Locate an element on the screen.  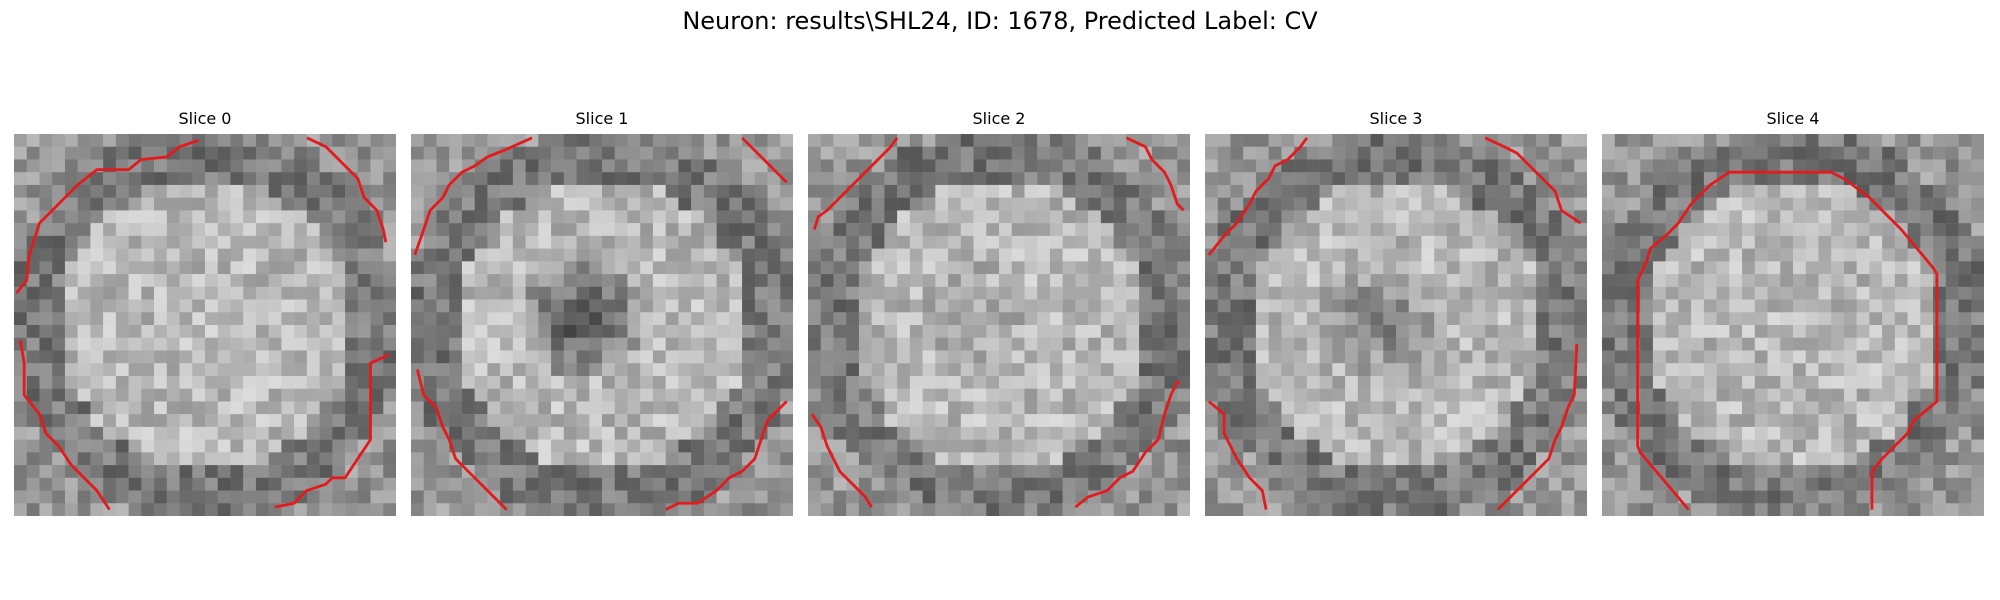
contour-cell-boundary is located at coordinates (1787, 340).